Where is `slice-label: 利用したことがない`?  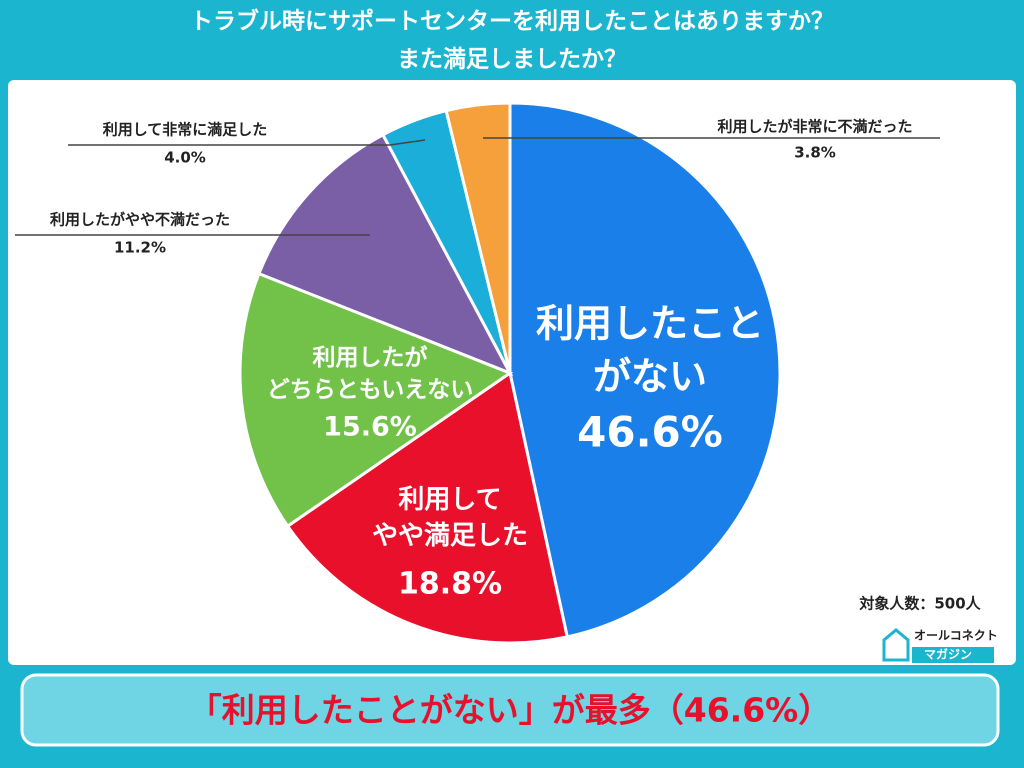 slice-label: 利用したことがない is located at coordinates (650, 349).